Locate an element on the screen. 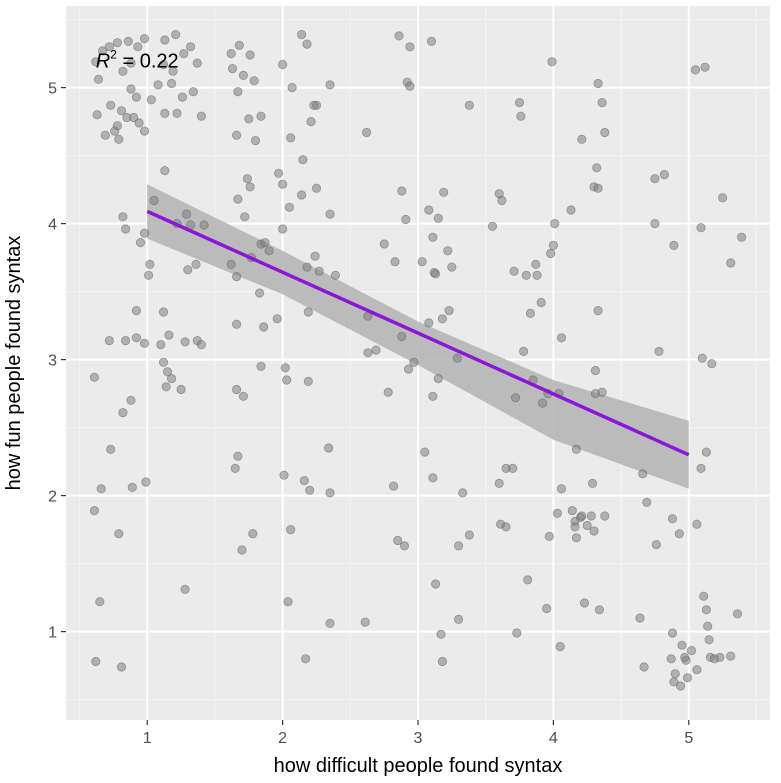 The height and width of the screenshot is (783, 781). x-tick-label: 3 is located at coordinates (418, 738).